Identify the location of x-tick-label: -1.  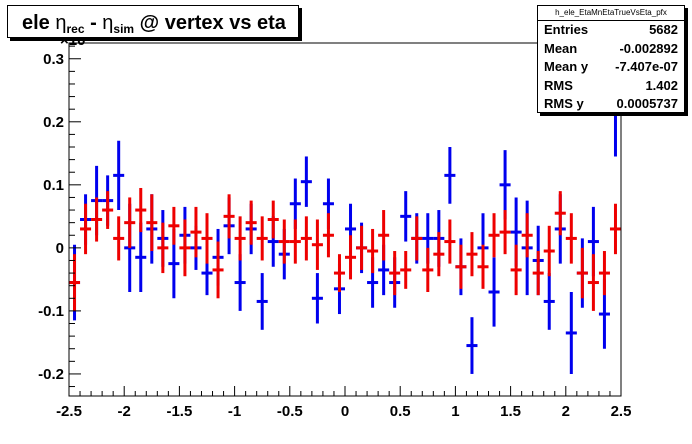
(234, 411).